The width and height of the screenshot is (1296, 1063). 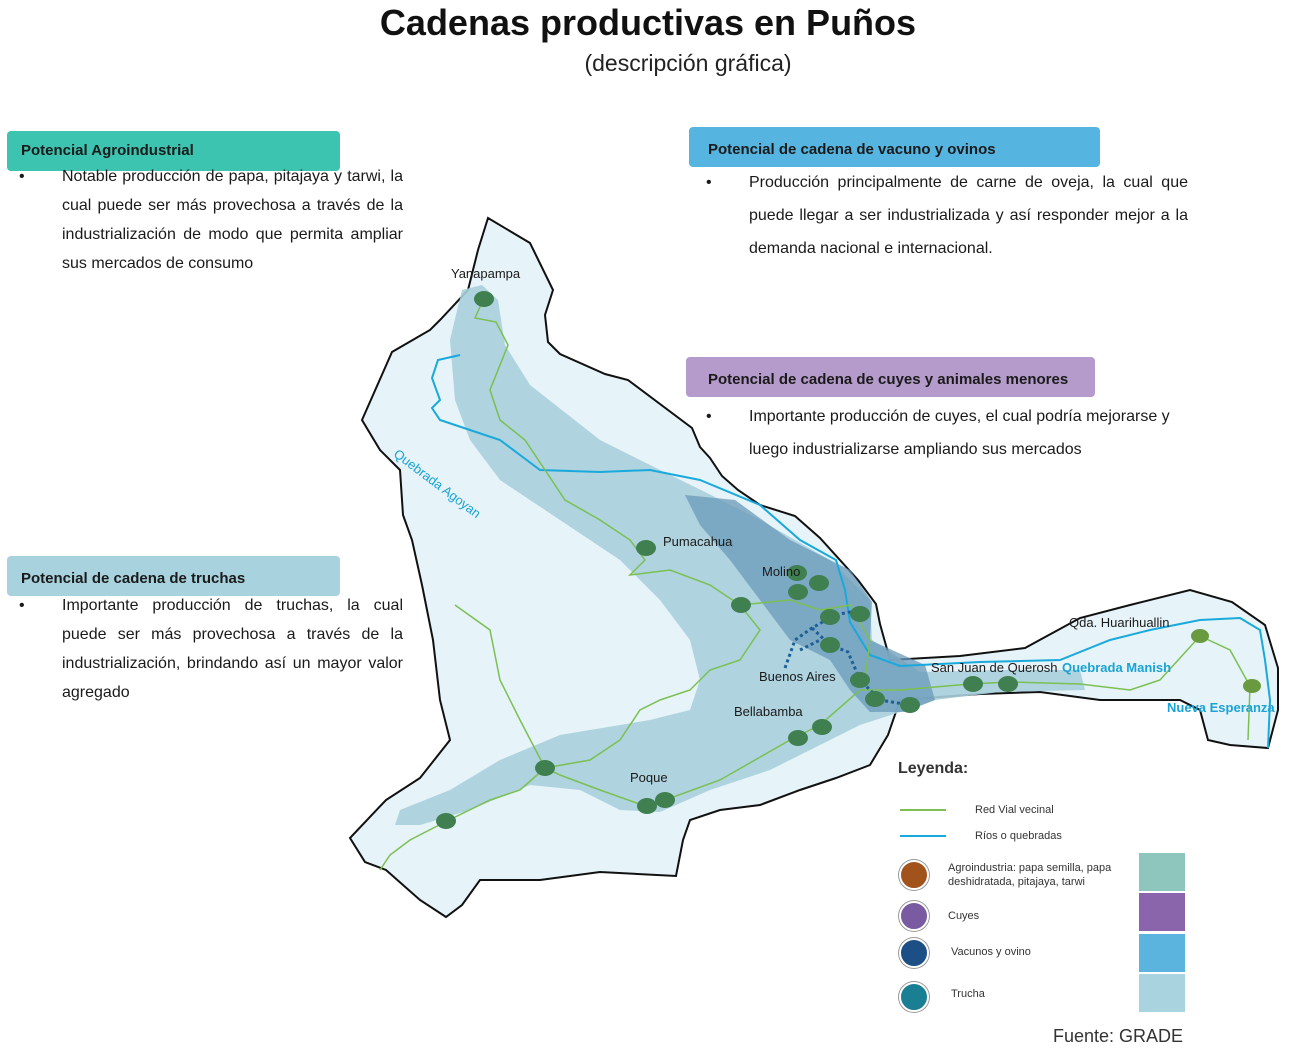 I want to click on legend-agro-swatch, so click(x=1162, y=872).